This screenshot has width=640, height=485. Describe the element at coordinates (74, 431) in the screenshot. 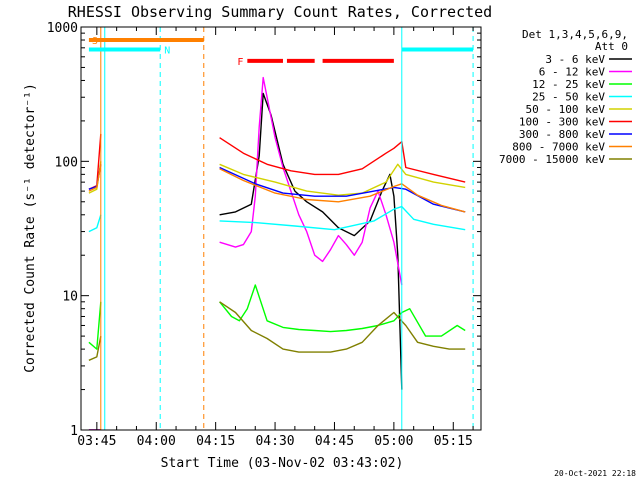

I see `y-tick-label-0: 1` at that location.